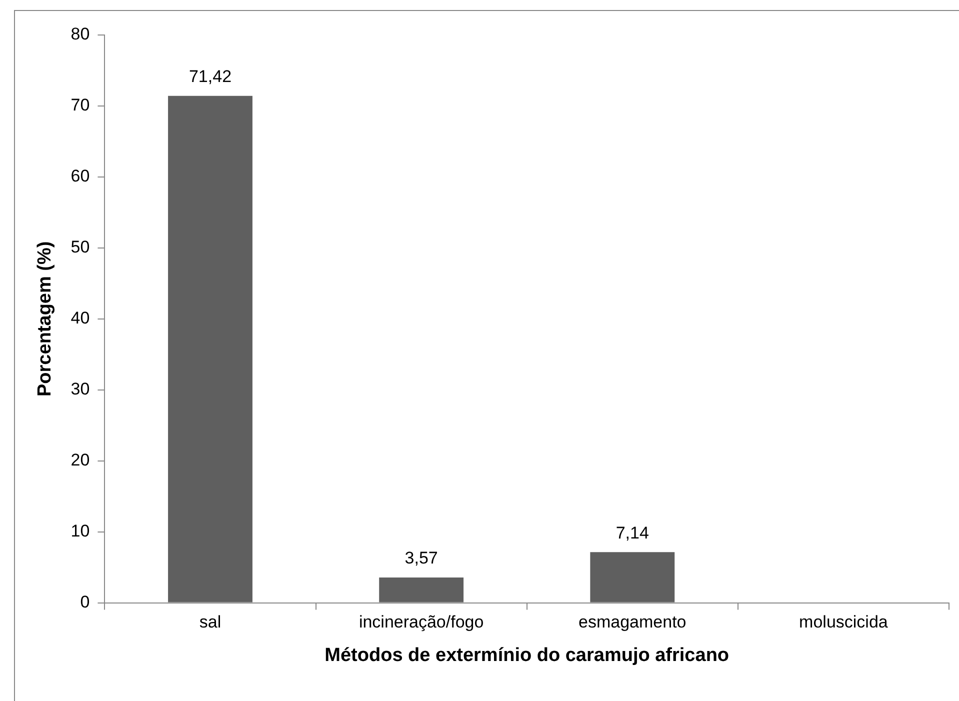 The image size is (959, 701). What do you see at coordinates (80, 318) in the screenshot?
I see `y-tick-label: 40` at bounding box center [80, 318].